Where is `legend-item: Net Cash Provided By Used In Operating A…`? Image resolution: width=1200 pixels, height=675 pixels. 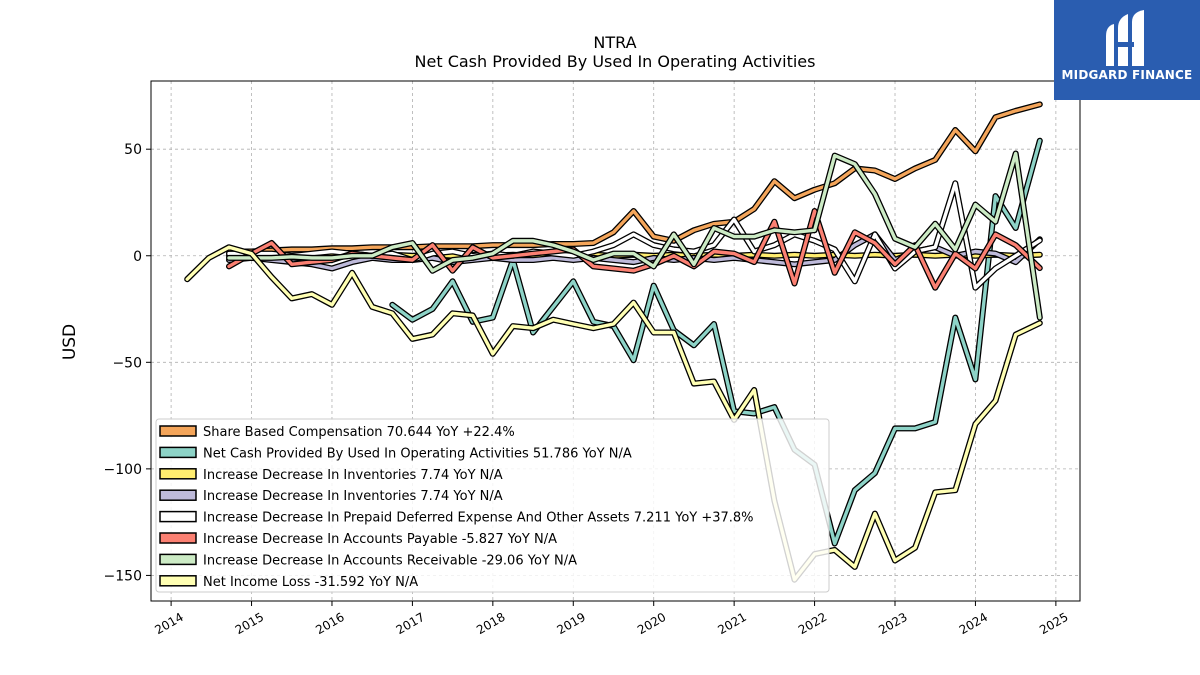 legend-item: Net Cash Provided By Used In Operating A… is located at coordinates (395, 453).